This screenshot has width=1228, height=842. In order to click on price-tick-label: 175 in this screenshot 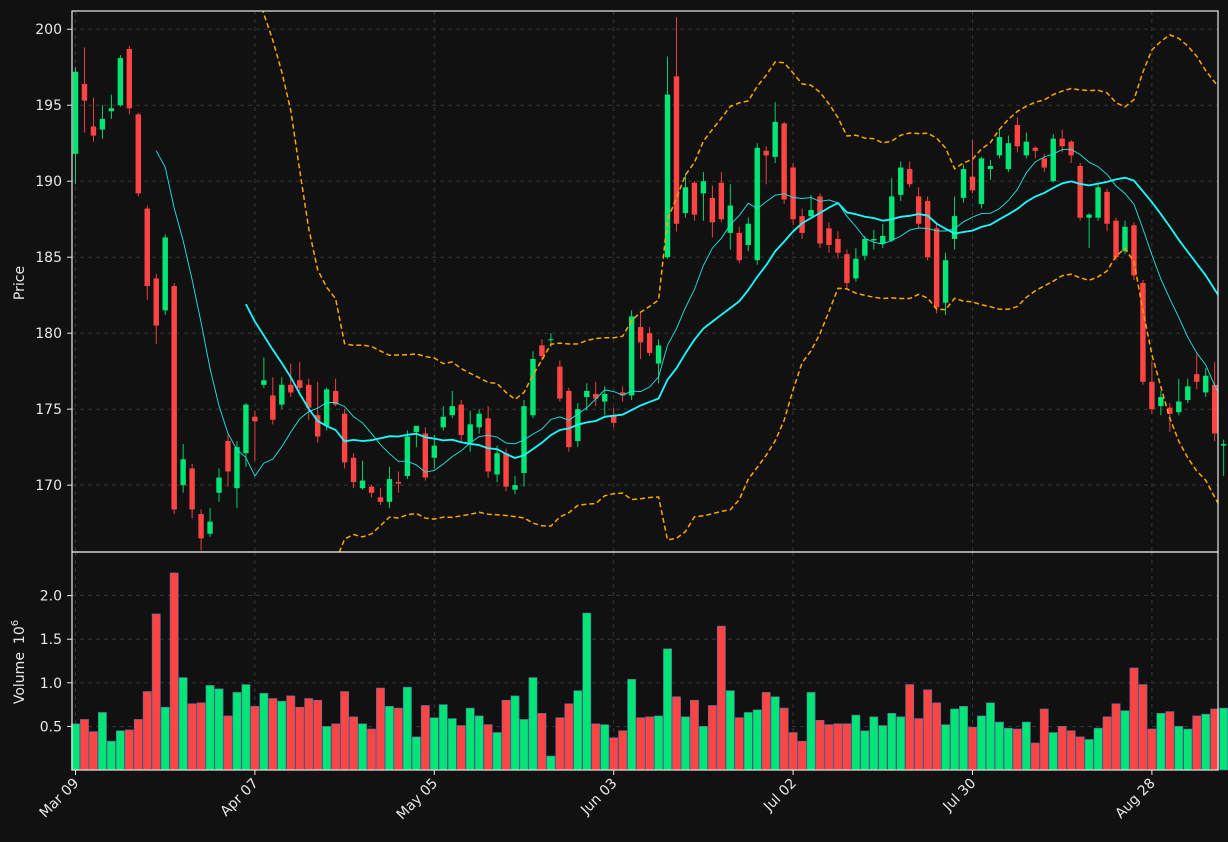, I will do `click(48, 410)`.